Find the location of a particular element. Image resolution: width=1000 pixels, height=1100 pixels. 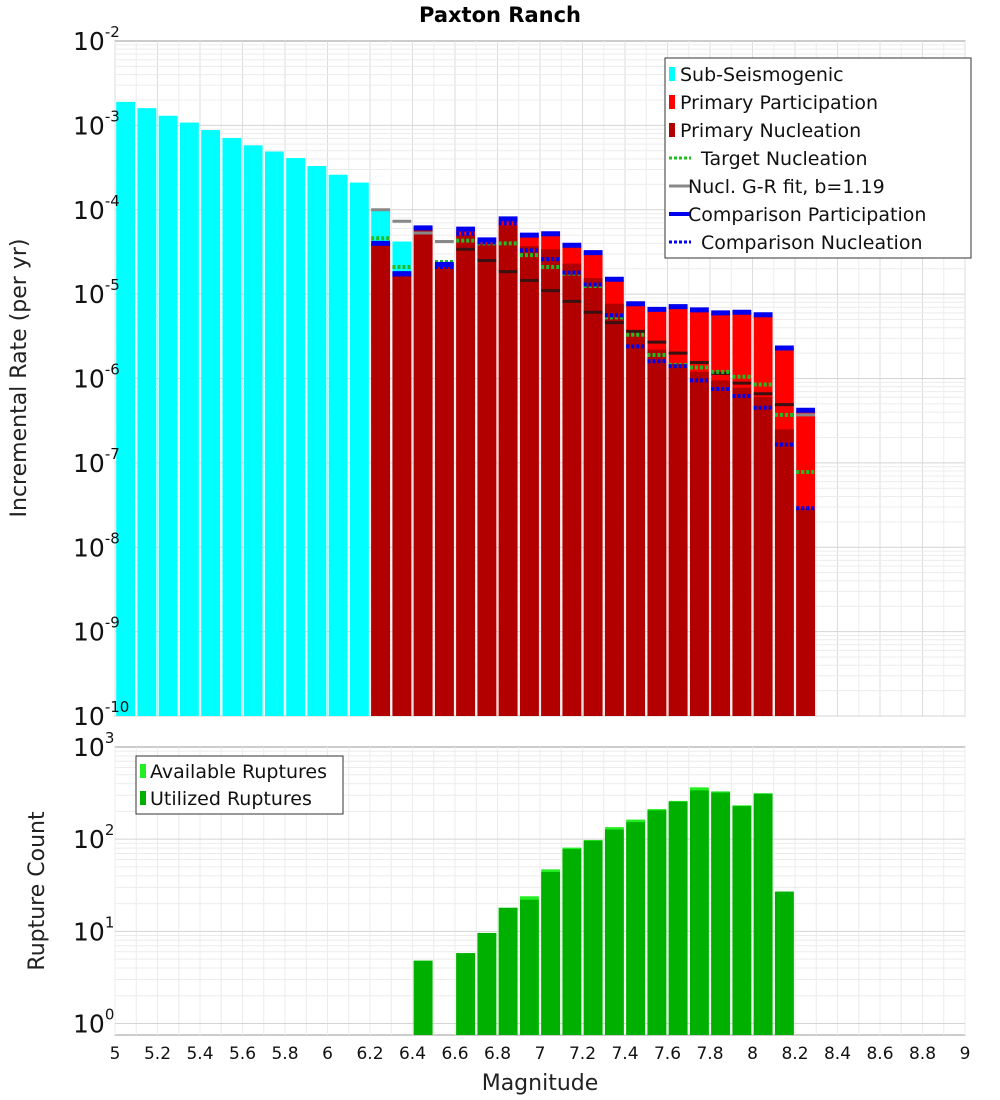

x-tick-label: 7.8 is located at coordinates (709, 1054).